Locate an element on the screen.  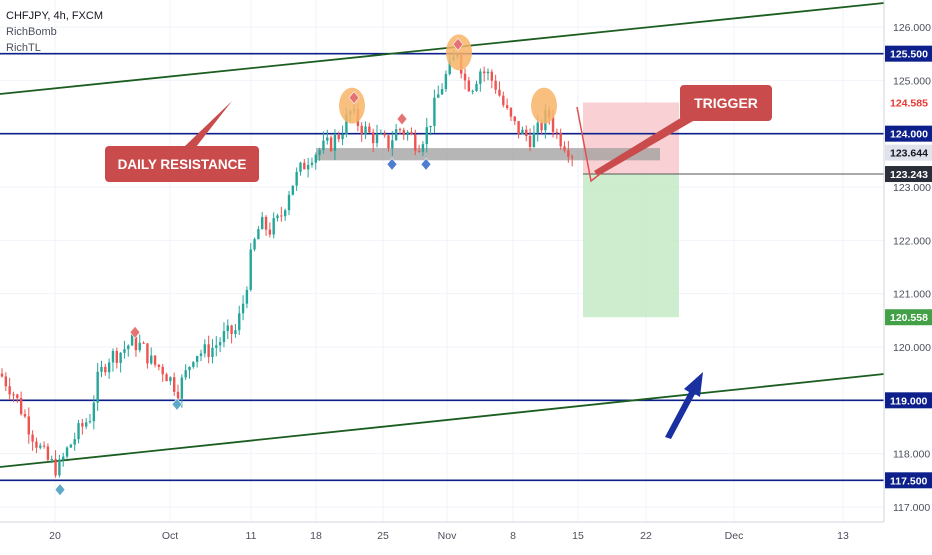
price-label-text: 124.585 is located at coordinates (909, 103).